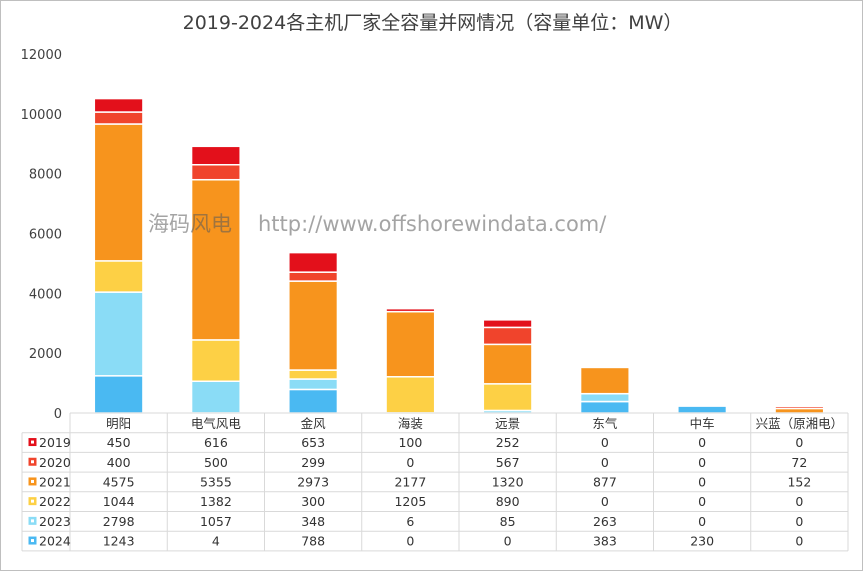 The width and height of the screenshot is (865, 573). What do you see at coordinates (799, 481) in the screenshot?
I see `data-table-value: 152` at bounding box center [799, 481].